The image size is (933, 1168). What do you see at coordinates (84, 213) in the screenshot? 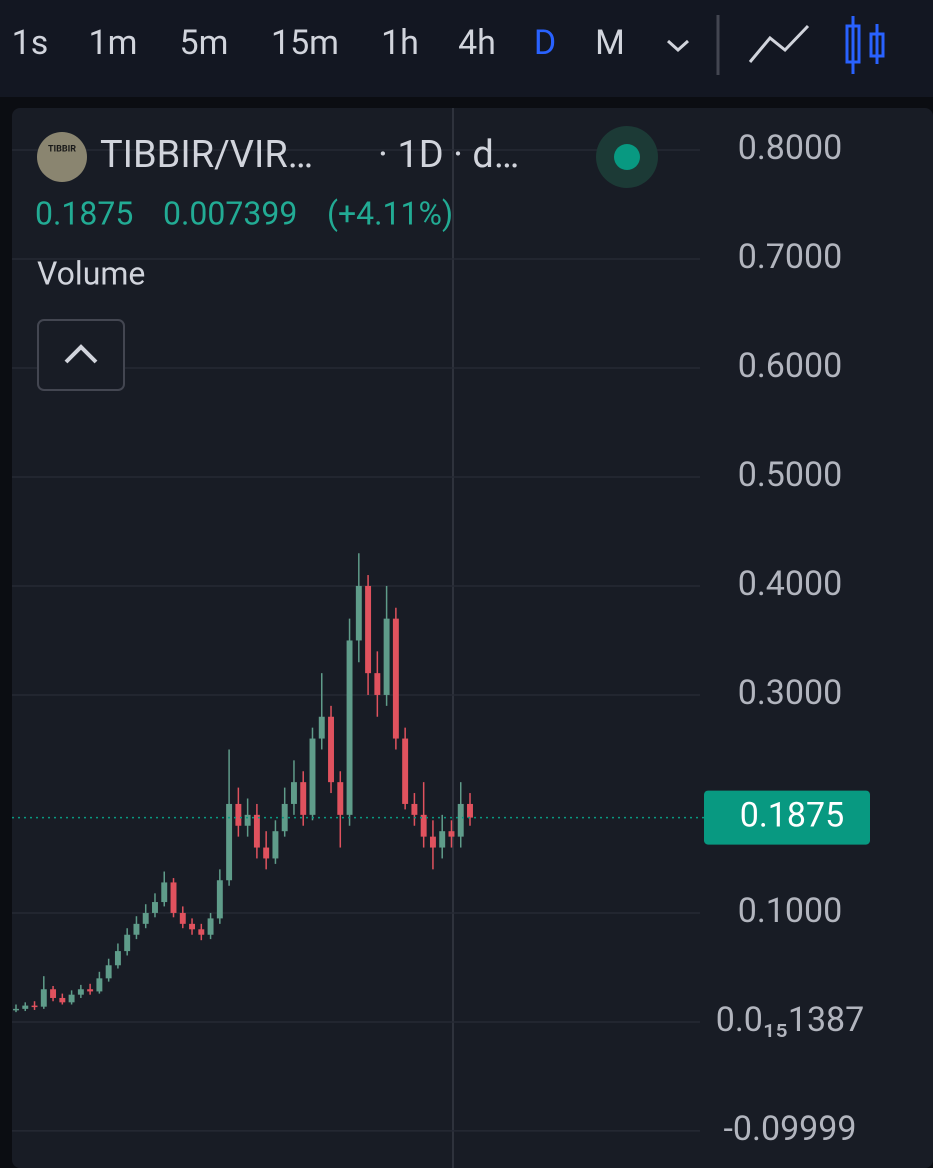
I see `legend-price: 0.1875` at bounding box center [84, 213].